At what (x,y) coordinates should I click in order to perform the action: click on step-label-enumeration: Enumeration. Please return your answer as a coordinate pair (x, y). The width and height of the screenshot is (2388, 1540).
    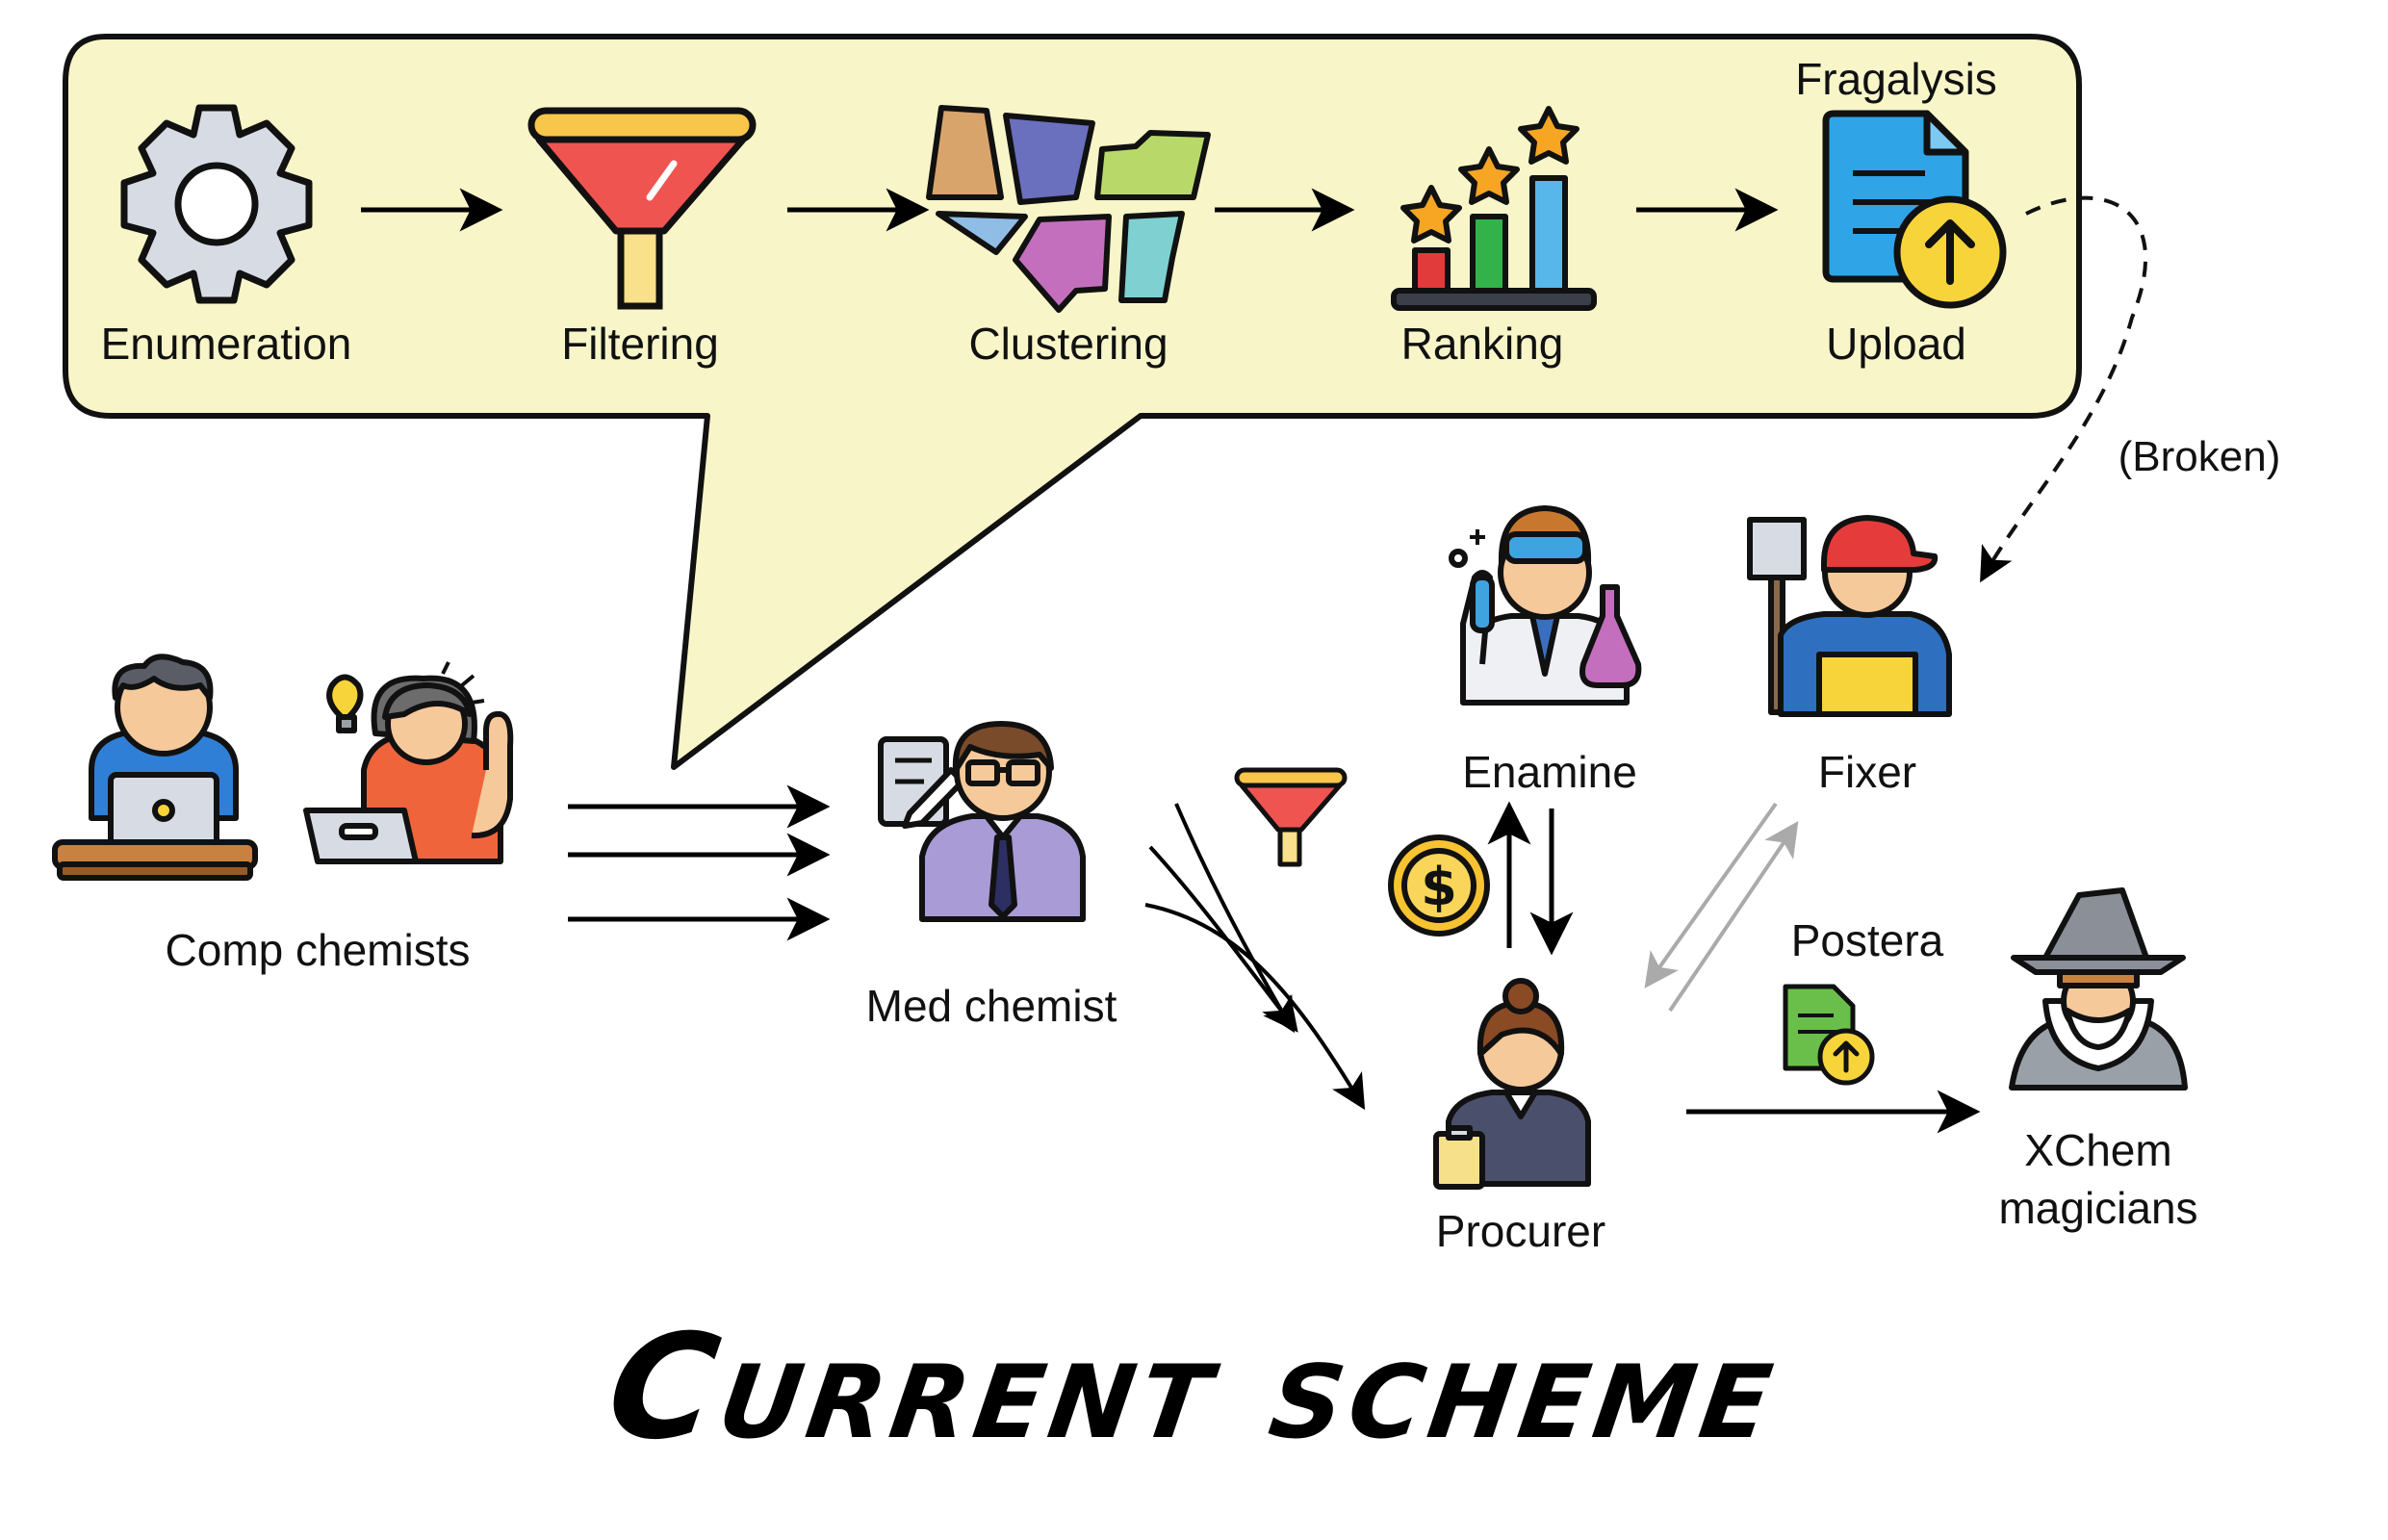
    Looking at the image, I should click on (226, 344).